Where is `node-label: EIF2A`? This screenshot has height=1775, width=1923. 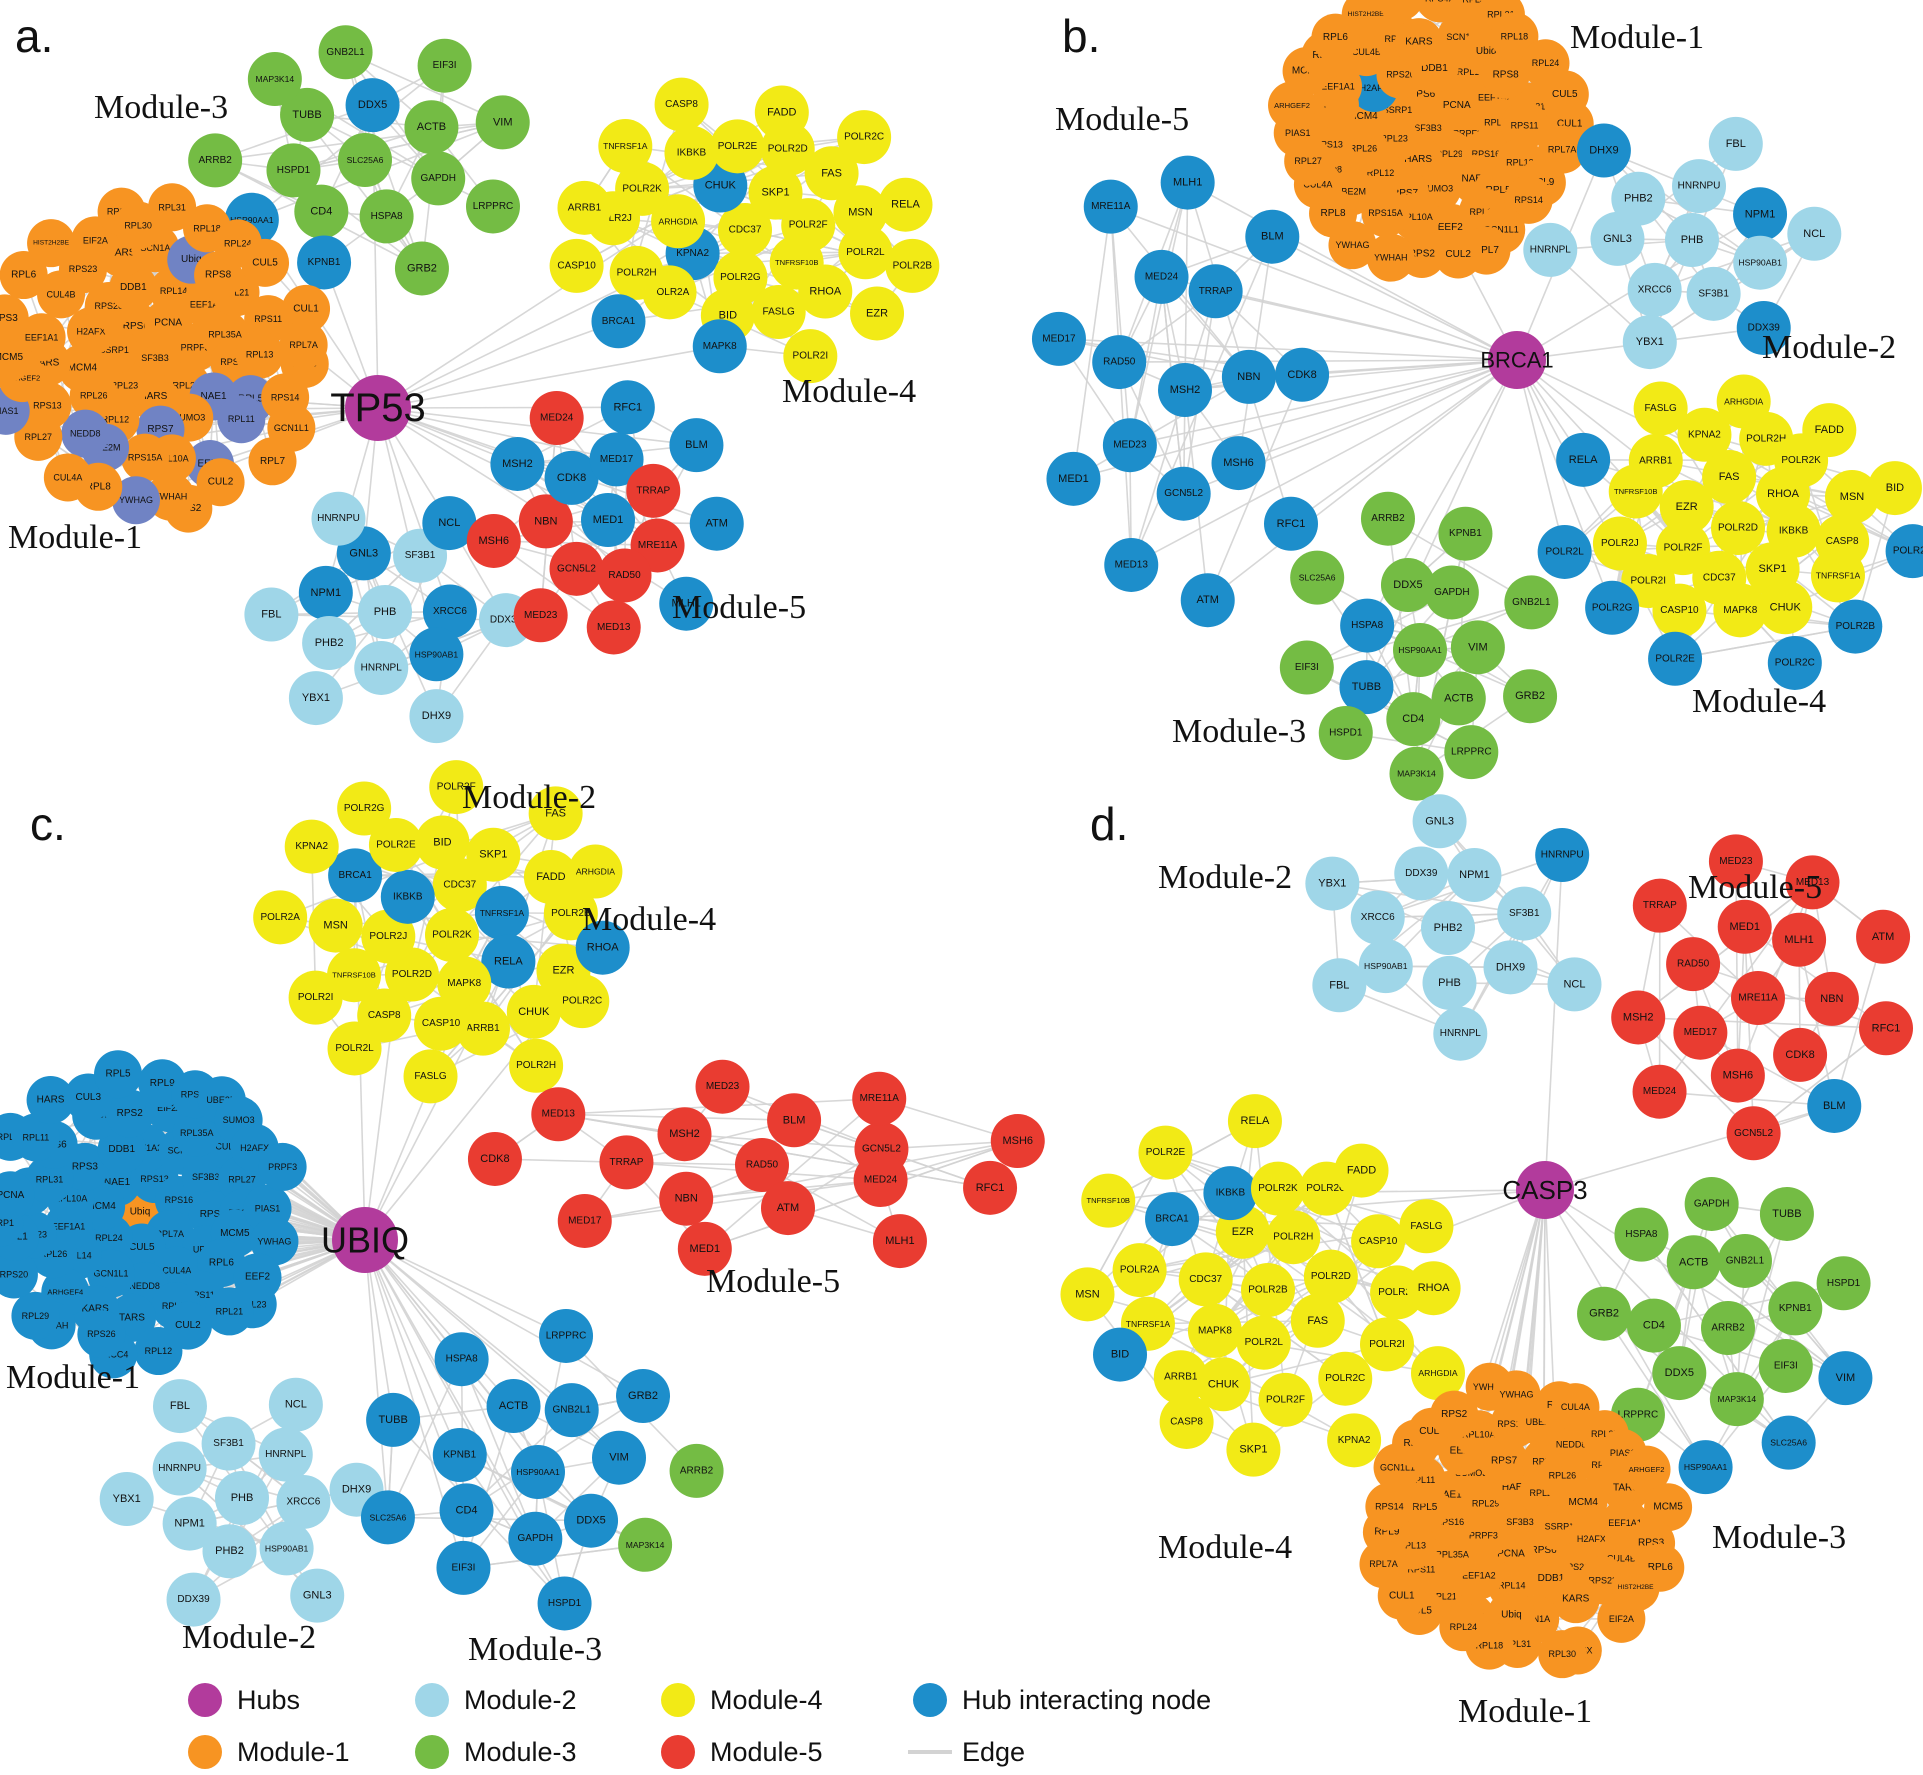
node-label: EIF2A is located at coordinates (1399, 1).